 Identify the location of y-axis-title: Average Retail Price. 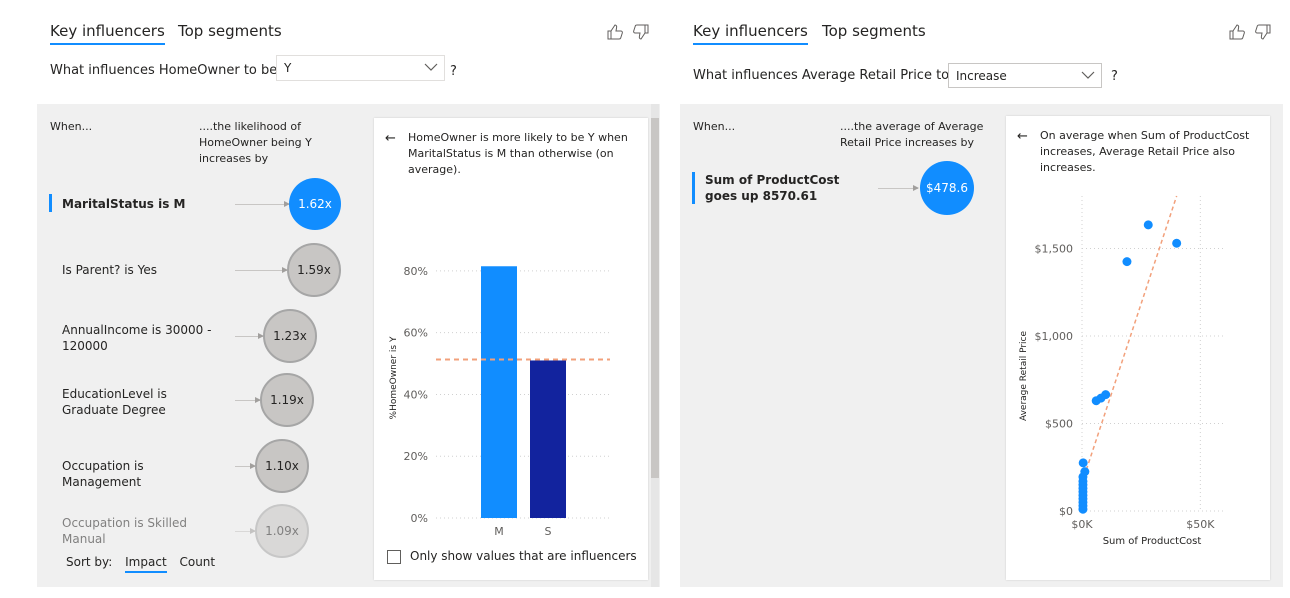
(1024, 376).